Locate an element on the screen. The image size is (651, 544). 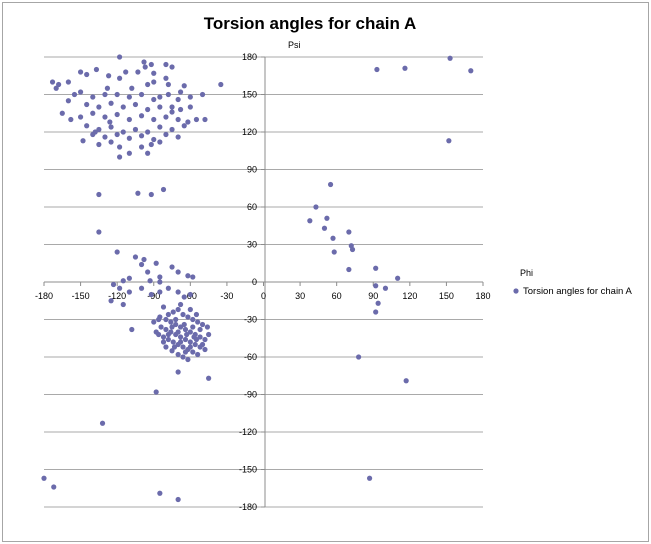
legend-title: Phi is located at coordinates (526, 273).